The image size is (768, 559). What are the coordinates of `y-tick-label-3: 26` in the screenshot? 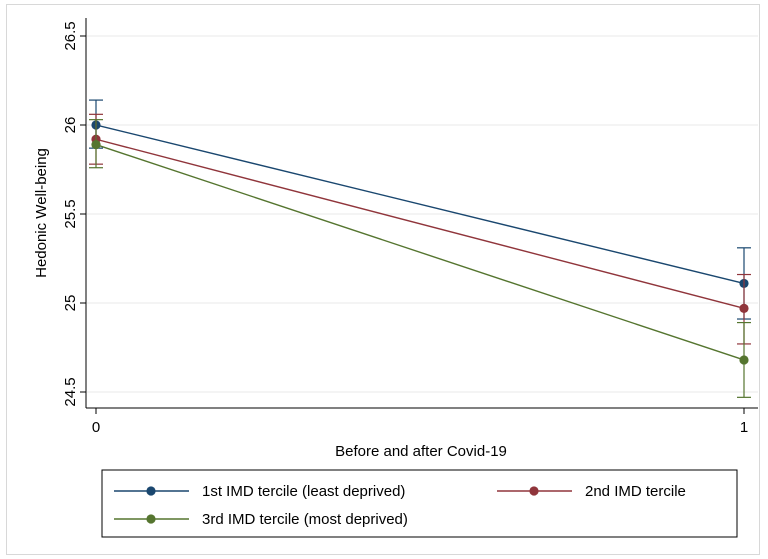 It's located at (70, 125).